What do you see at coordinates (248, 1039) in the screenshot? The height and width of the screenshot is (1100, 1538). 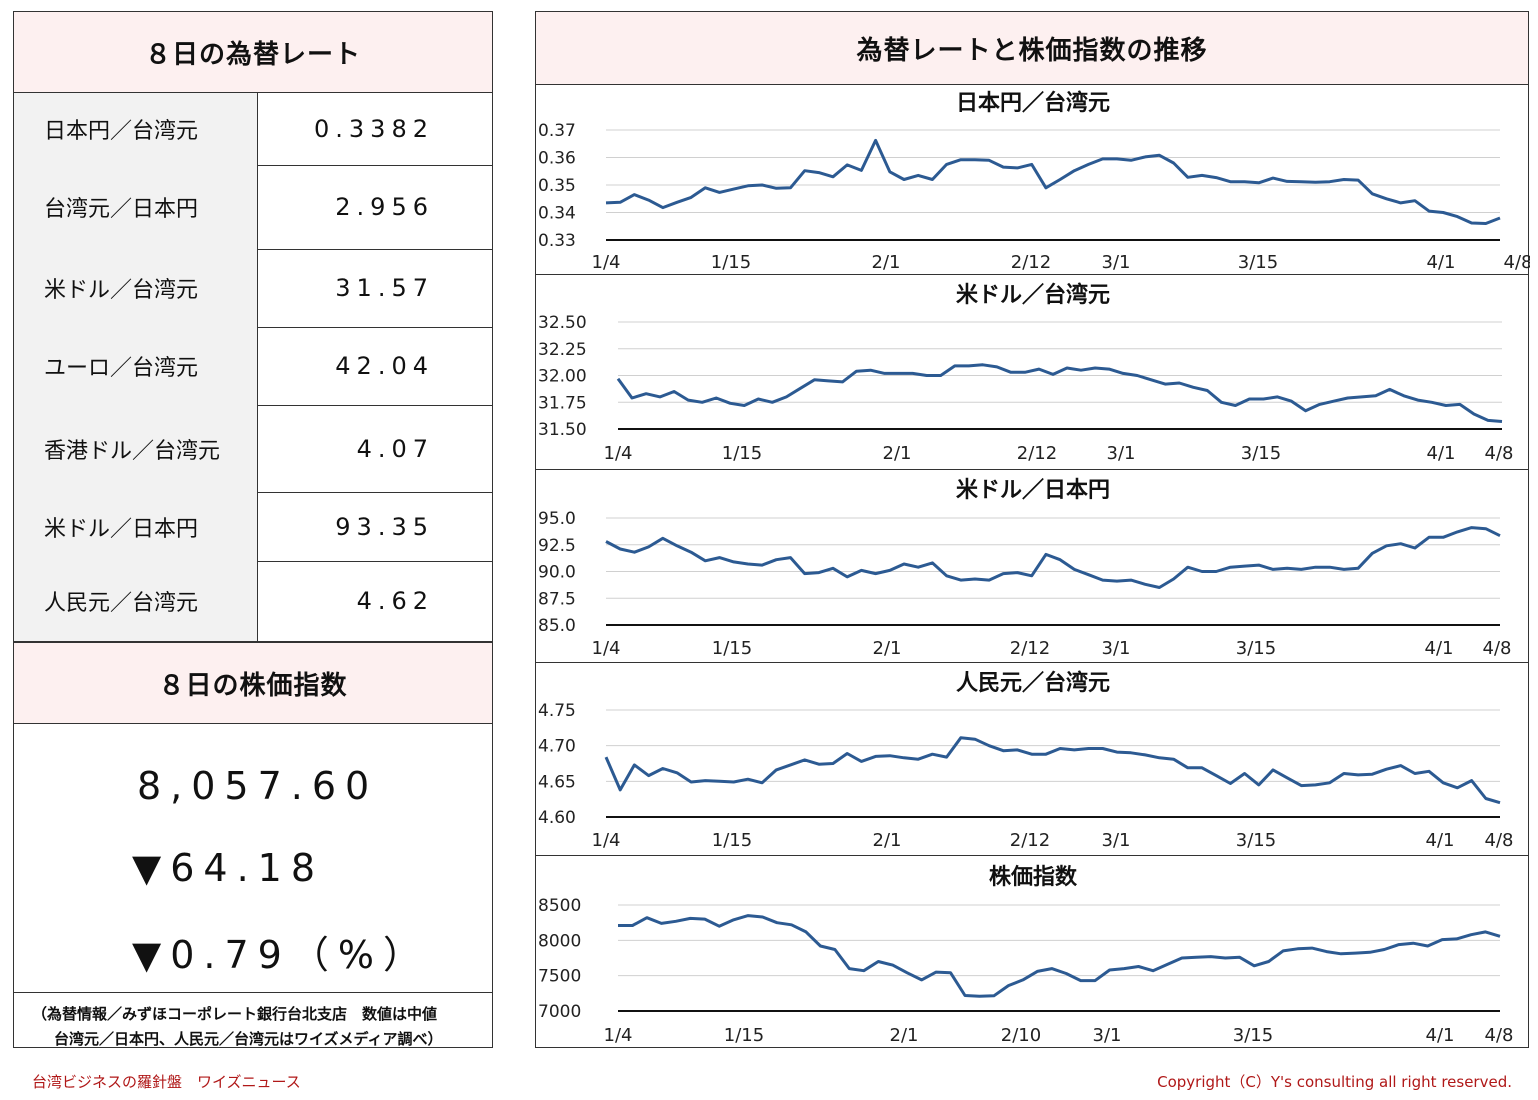 I see `source-note-line2: 台湾元／日本円、人民元／台湾元はワイズメディア調べ）` at bounding box center [248, 1039].